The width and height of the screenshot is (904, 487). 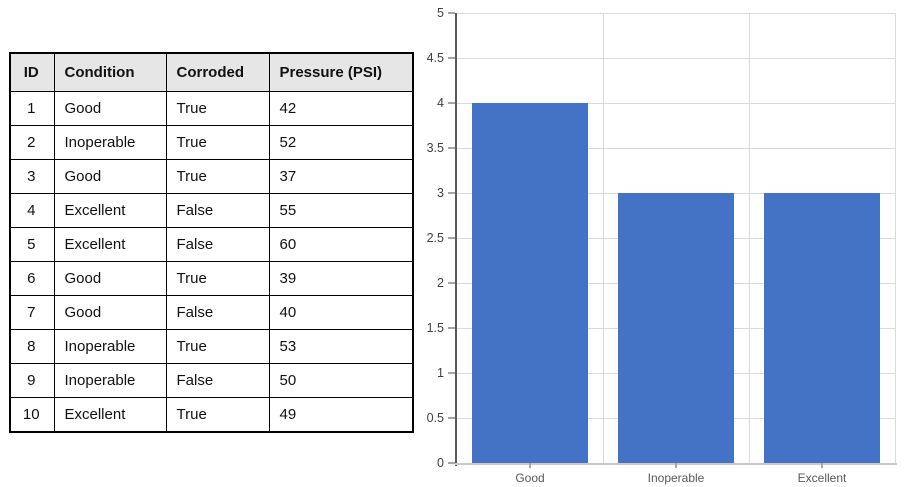 I want to click on y-tick-label: 3.5, so click(x=435, y=148).